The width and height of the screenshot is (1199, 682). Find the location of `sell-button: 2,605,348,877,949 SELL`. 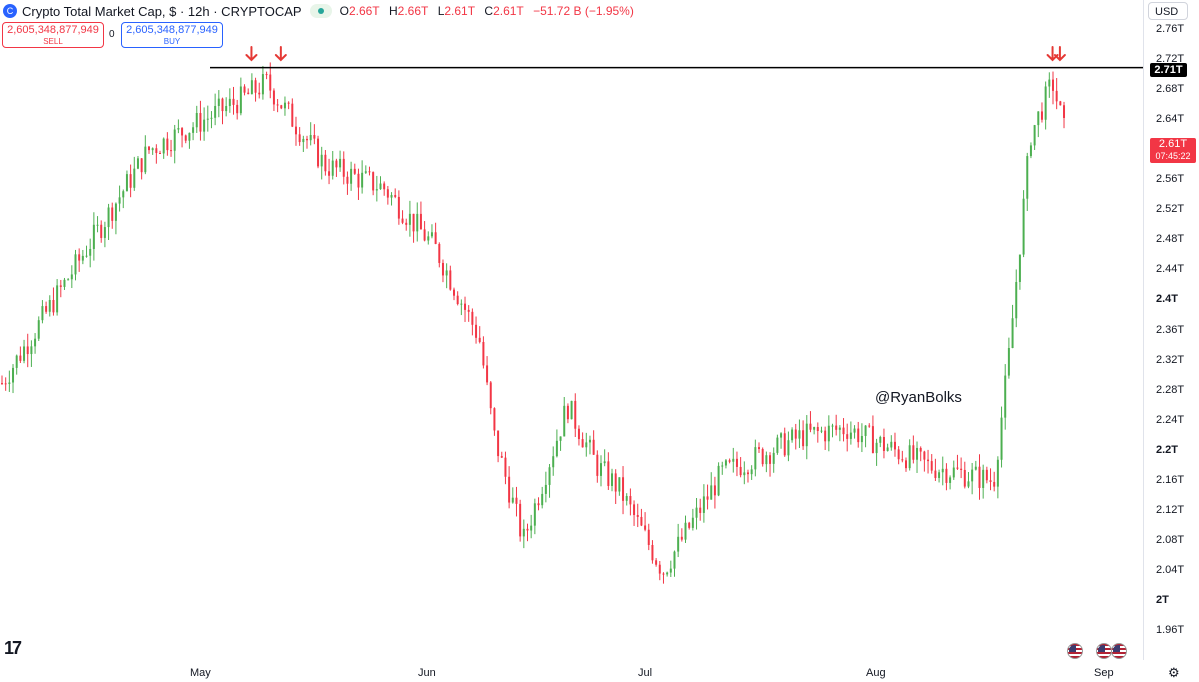

sell-button: 2,605,348,877,949 SELL is located at coordinates (53, 35).